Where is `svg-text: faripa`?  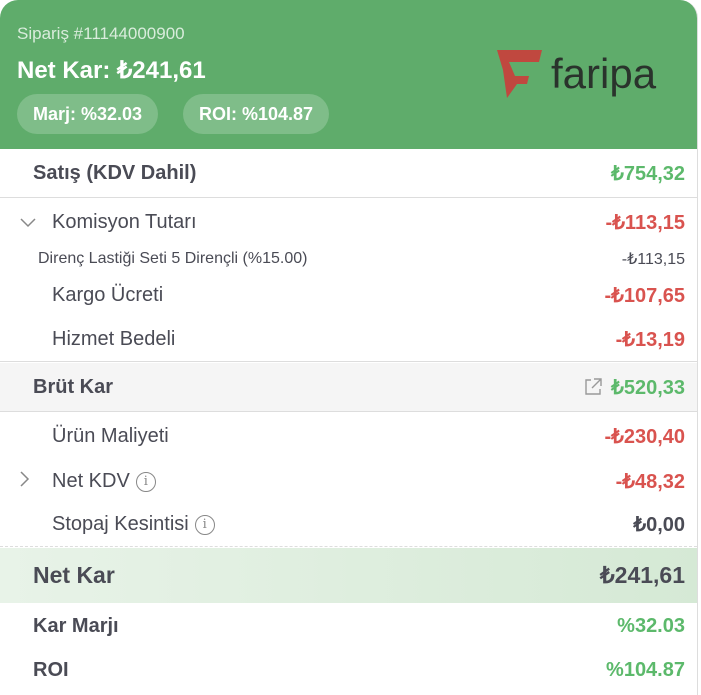
svg-text: faripa is located at coordinates (604, 73).